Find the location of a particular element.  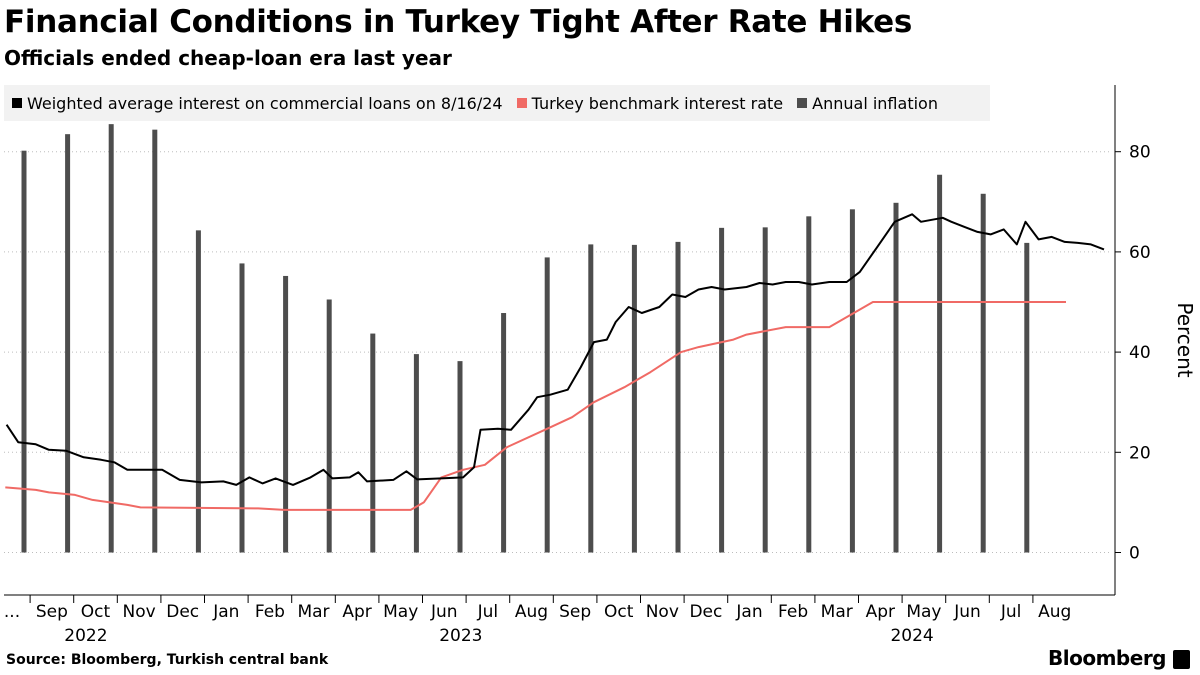

x-year-label-1: 2023 is located at coordinates (460, 636).